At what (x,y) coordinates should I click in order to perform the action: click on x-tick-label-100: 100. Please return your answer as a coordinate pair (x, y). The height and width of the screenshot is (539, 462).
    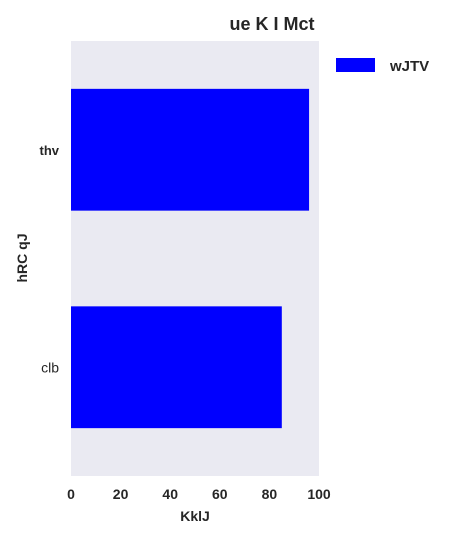
    Looking at the image, I should click on (319, 494).